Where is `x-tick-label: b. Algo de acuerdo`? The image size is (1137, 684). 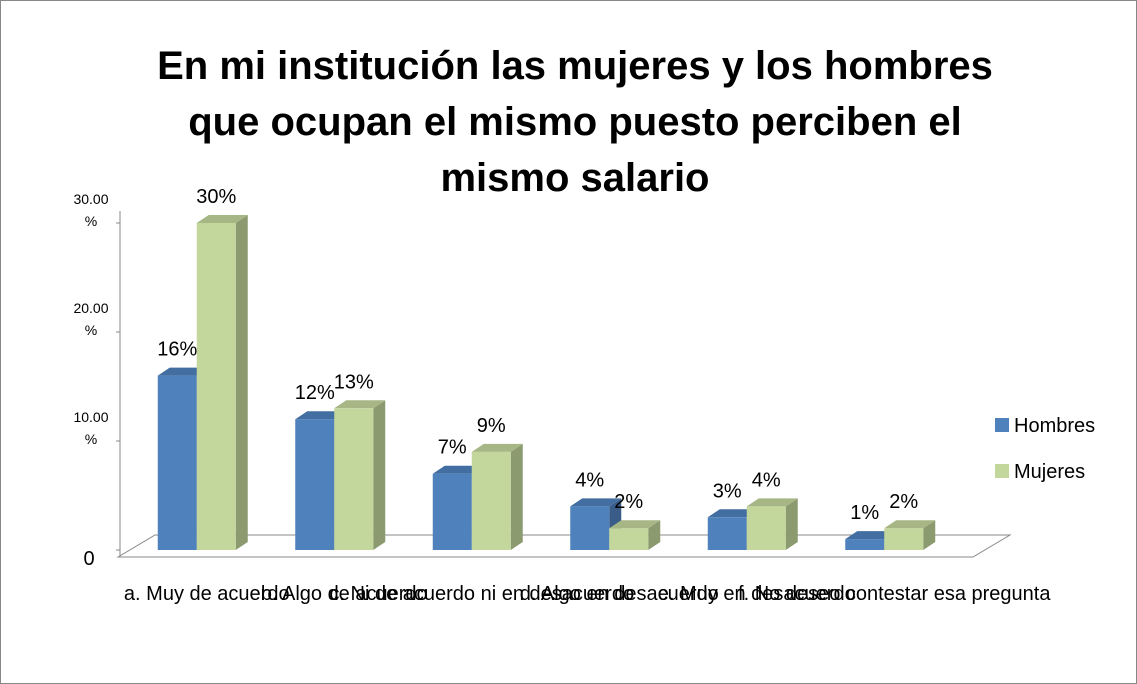 x-tick-label: b. Algo de acuerdo is located at coordinates (344, 594).